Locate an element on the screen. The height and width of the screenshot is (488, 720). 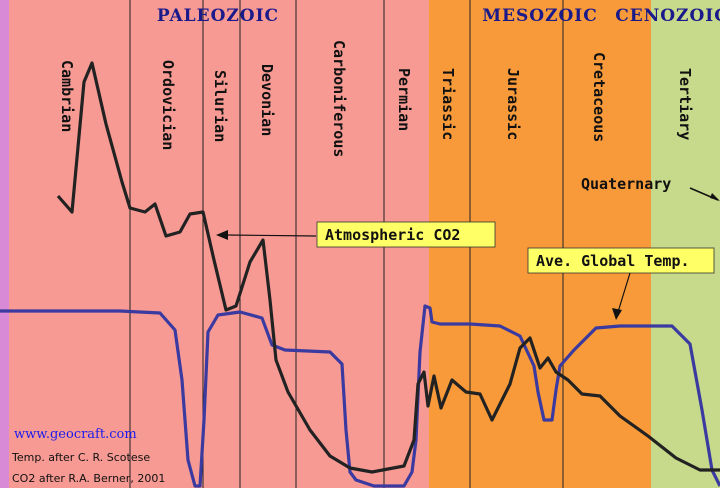
period-label-carboniferous: Carboniferous is located at coordinates (339, 98).